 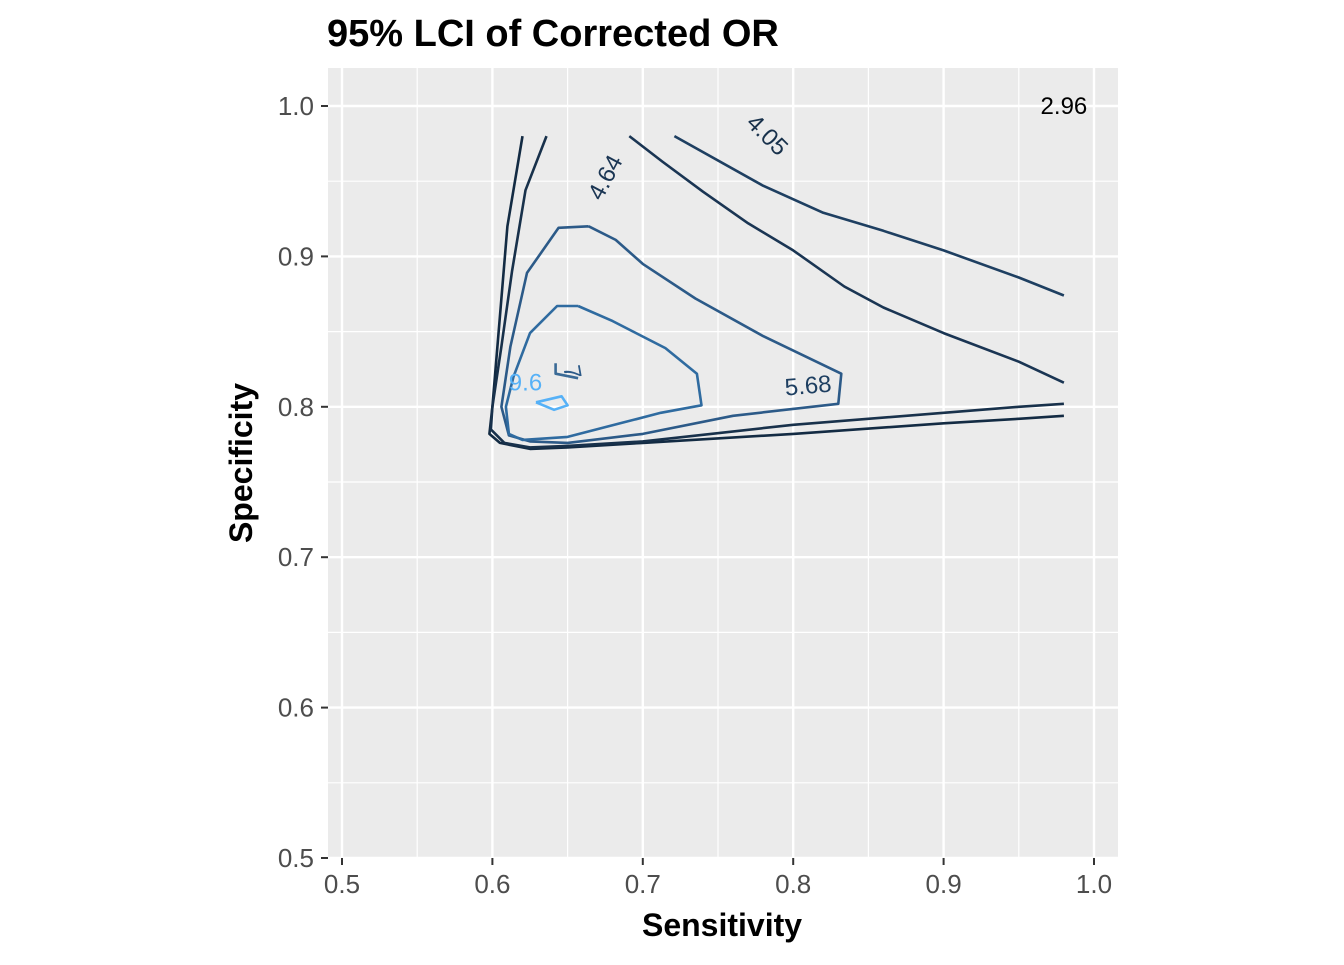 What do you see at coordinates (808, 386) in the screenshot?
I see `contour-label: 5.68` at bounding box center [808, 386].